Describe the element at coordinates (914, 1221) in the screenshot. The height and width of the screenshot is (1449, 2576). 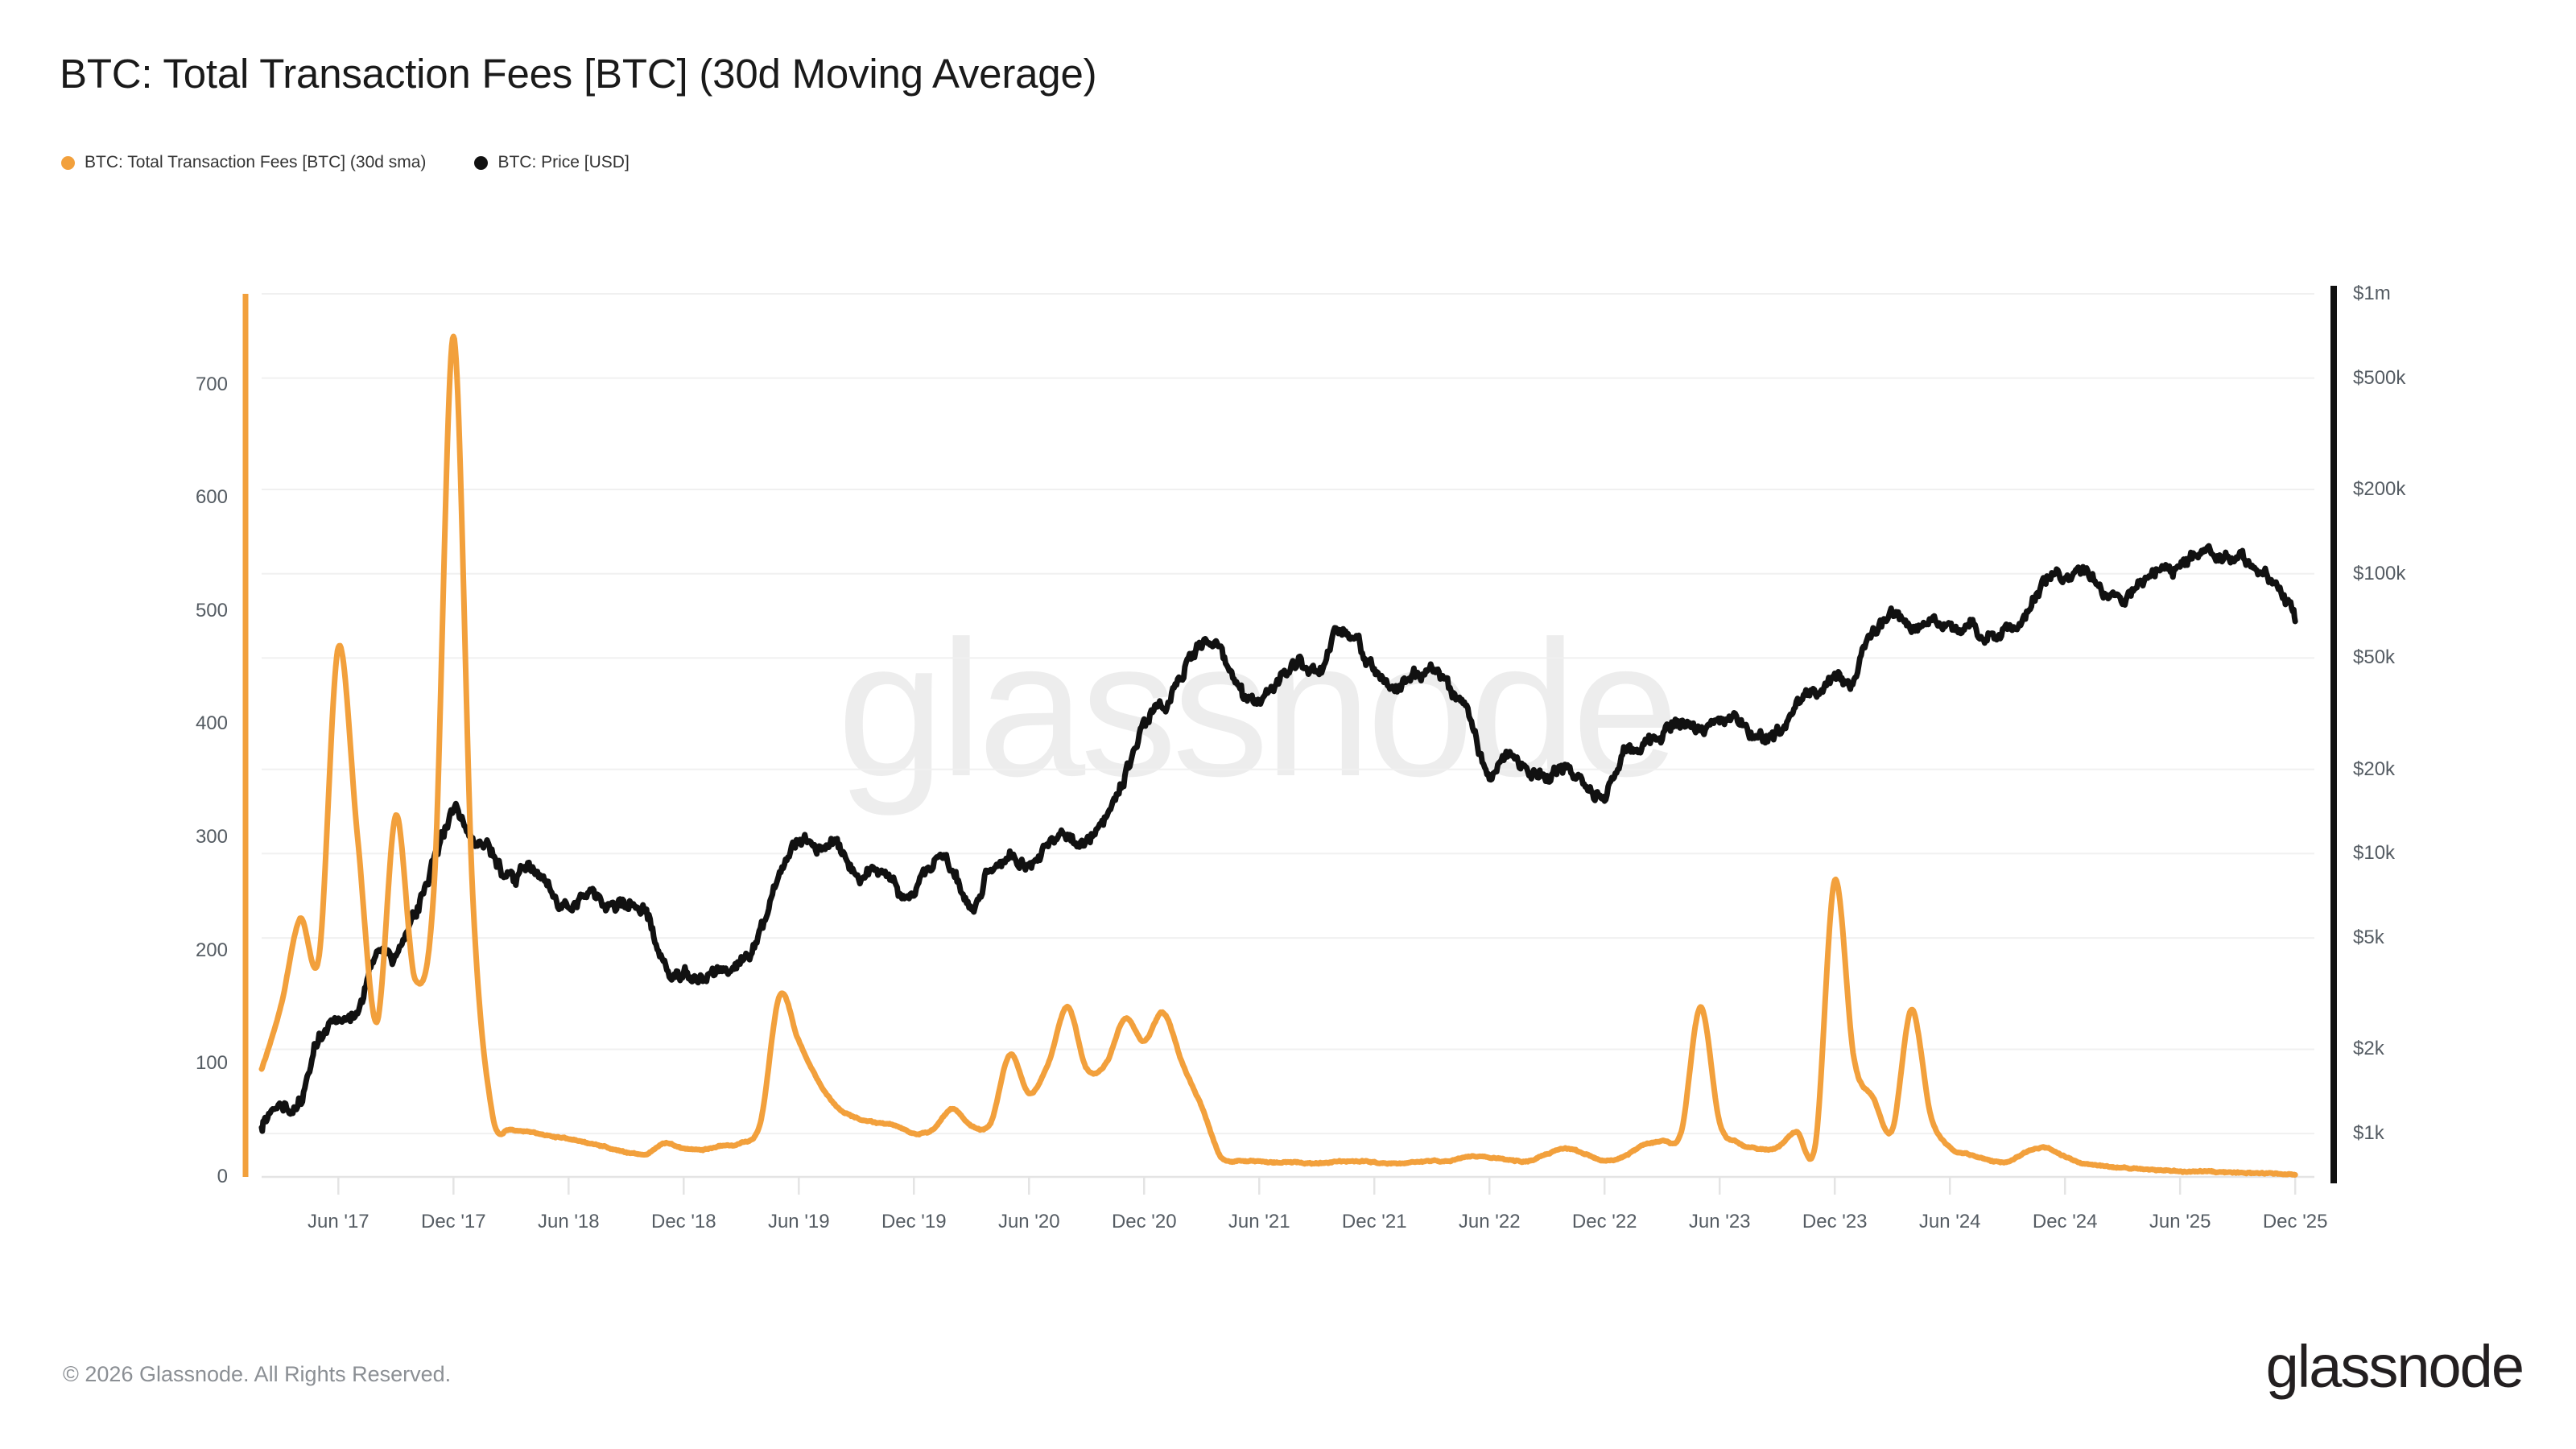
I see `x-tick-label: Dec '19` at that location.